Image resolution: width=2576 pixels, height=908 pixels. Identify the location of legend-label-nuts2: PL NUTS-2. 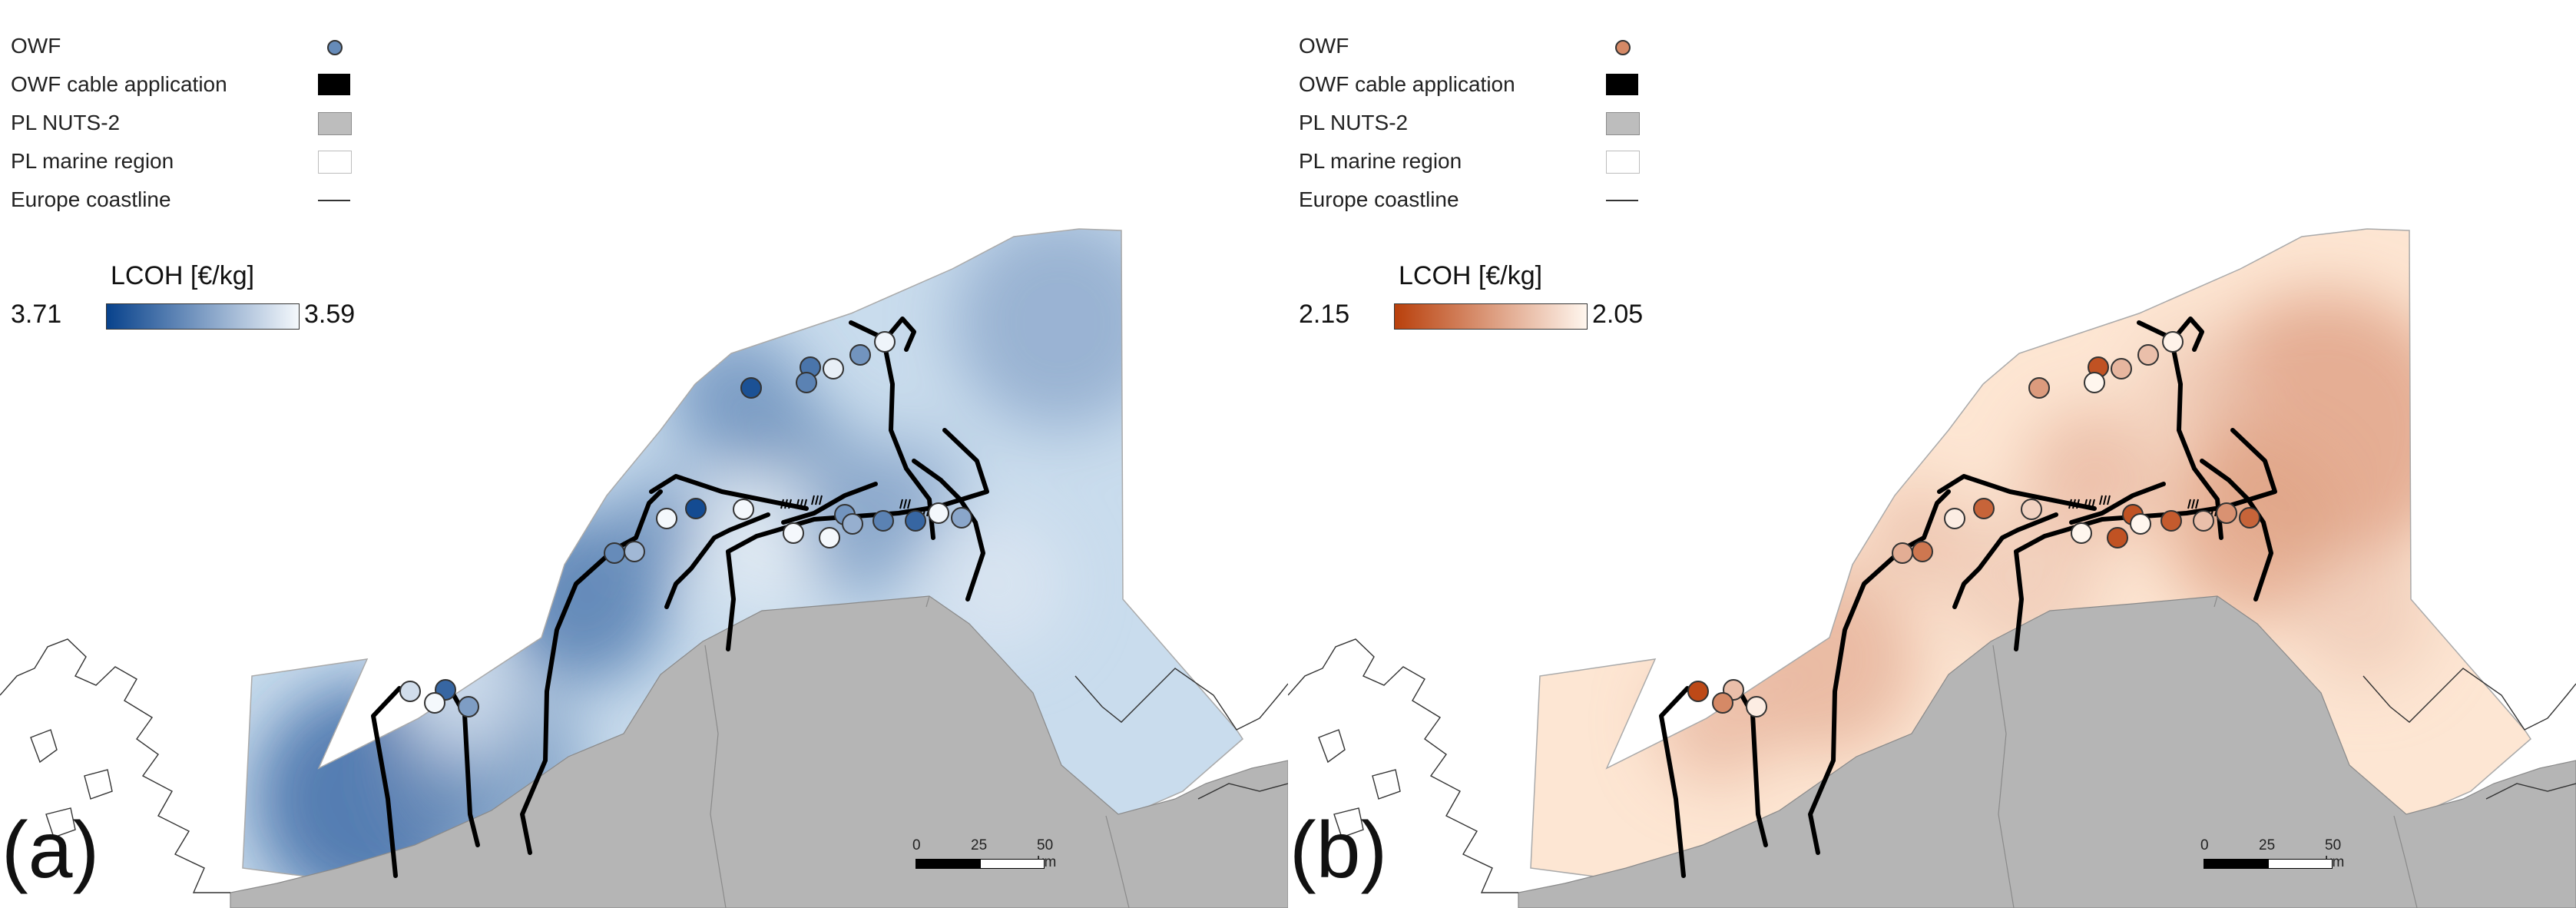
(66, 123).